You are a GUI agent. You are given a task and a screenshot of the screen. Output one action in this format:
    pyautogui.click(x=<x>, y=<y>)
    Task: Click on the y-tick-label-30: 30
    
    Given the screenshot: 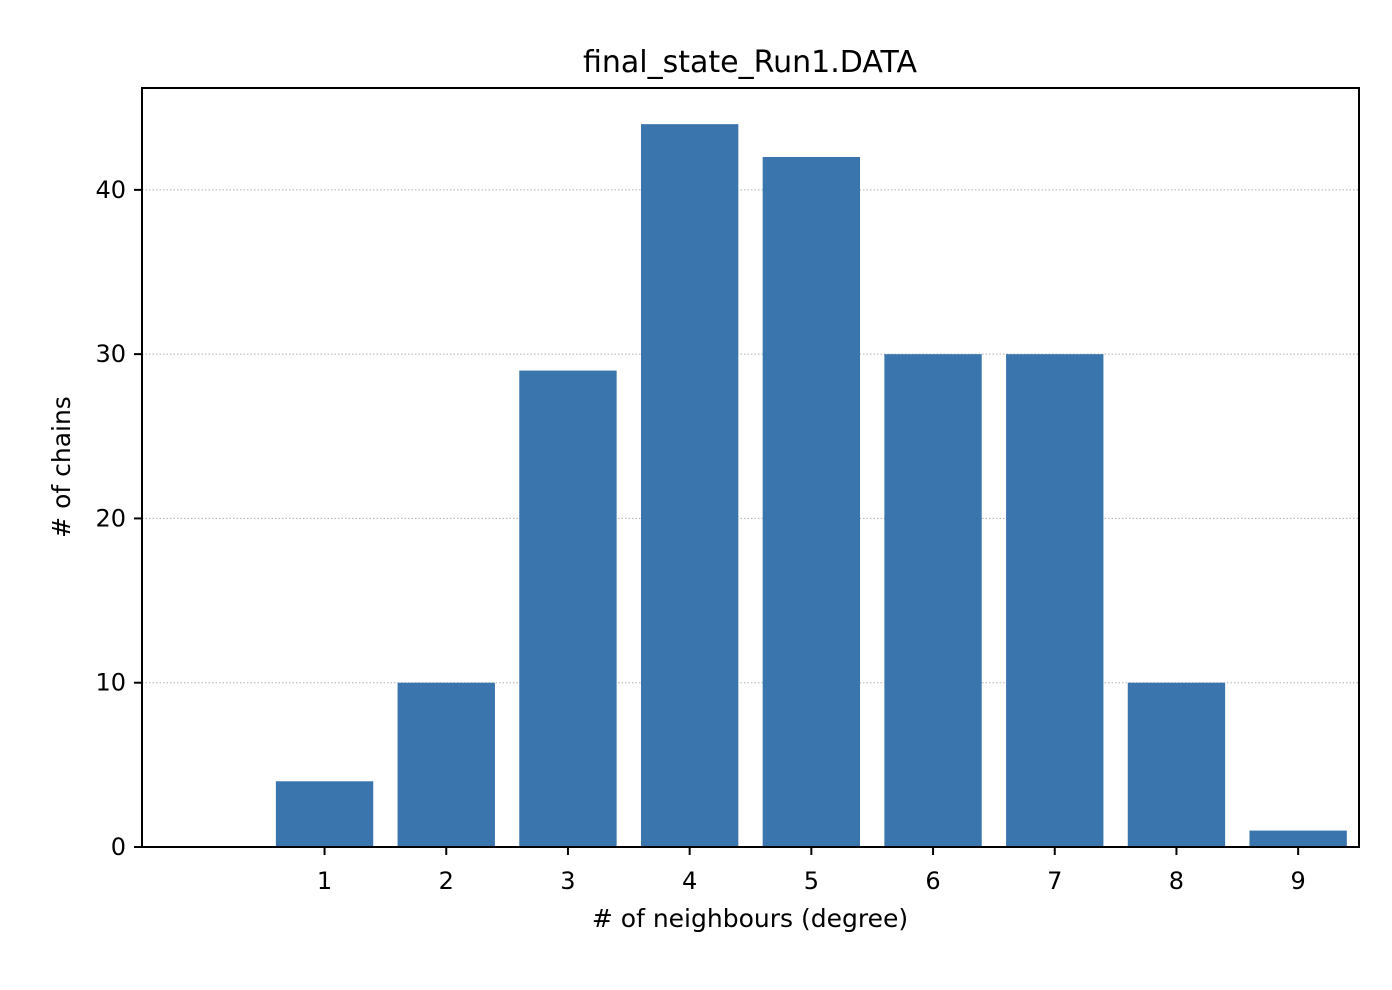 What is the action you would take?
    pyautogui.click(x=110, y=354)
    